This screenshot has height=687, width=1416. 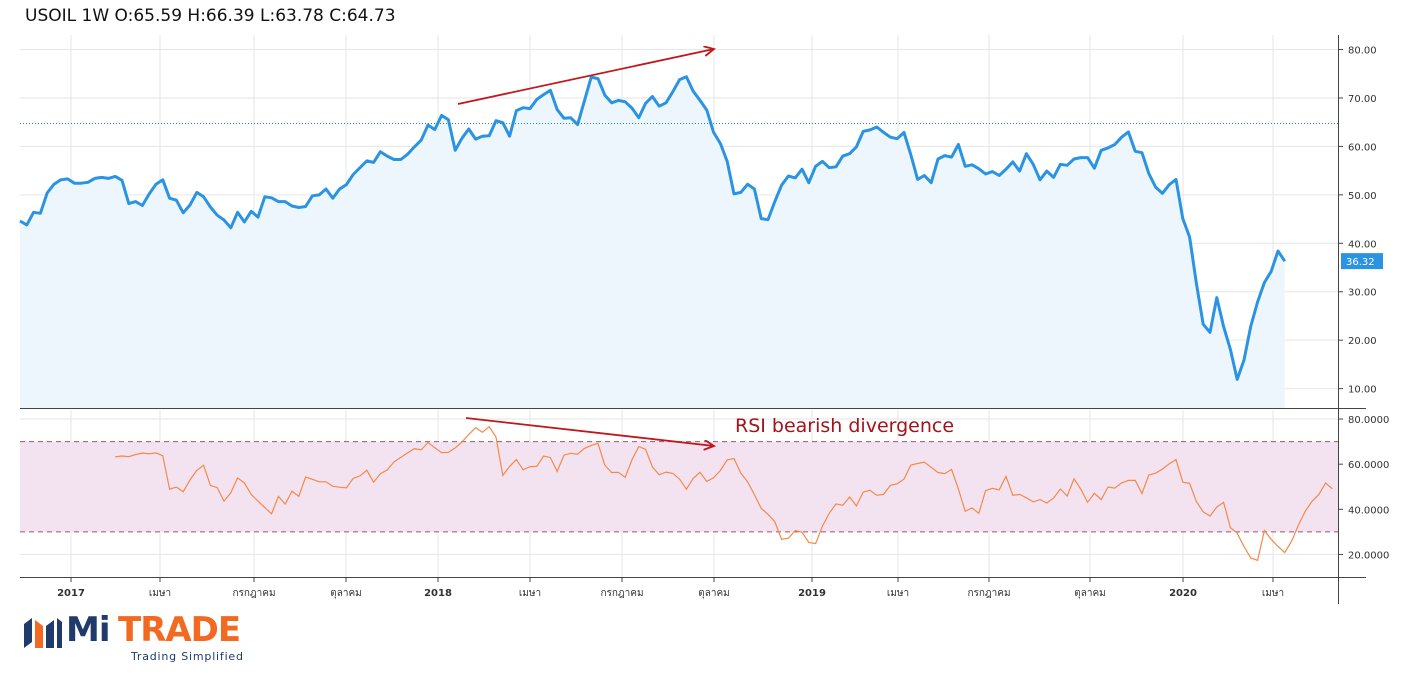 I want to click on mitrade-logo: Mi TRADE Trading Simplified, so click(x=142, y=641).